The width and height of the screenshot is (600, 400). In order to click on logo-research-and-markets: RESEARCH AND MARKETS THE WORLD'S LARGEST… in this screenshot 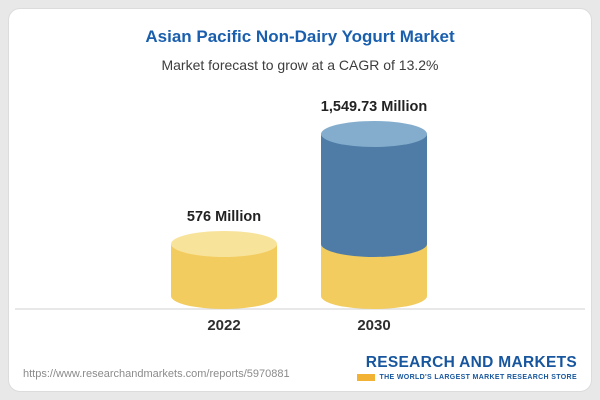, I will do `click(467, 367)`.